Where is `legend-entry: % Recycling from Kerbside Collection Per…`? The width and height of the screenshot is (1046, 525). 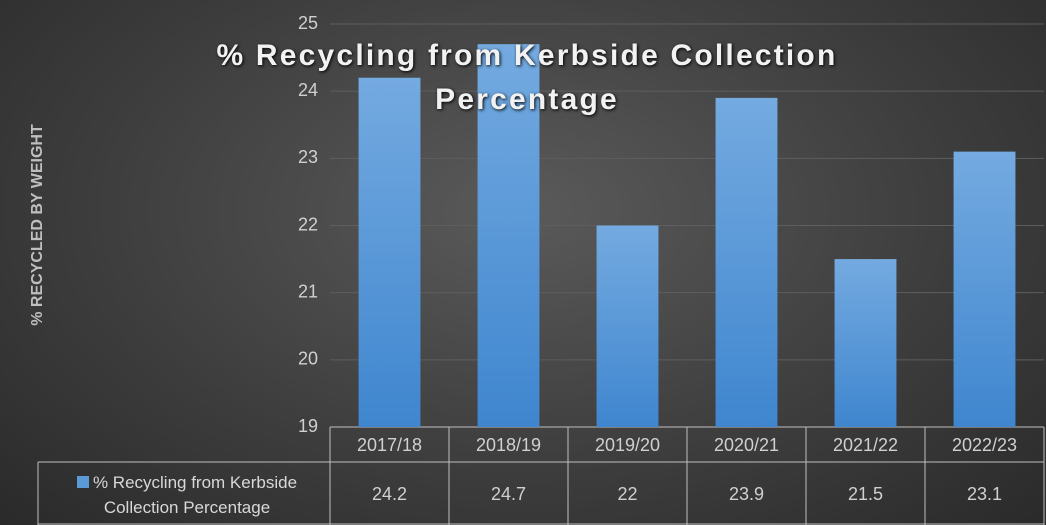 legend-entry: % Recycling from Kerbside Collection Per… is located at coordinates (187, 495).